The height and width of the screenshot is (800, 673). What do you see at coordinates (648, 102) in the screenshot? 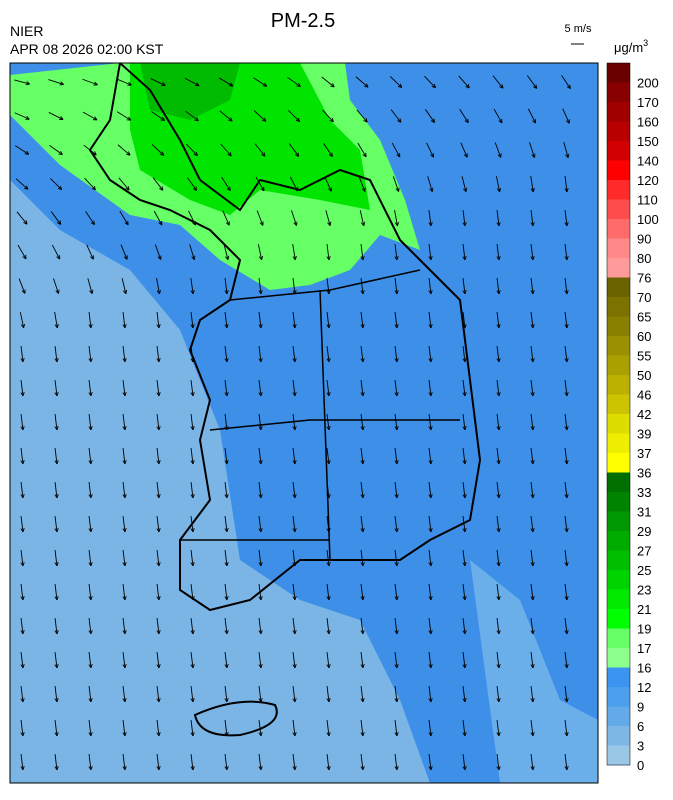
I see `legend-label: 170` at bounding box center [648, 102].